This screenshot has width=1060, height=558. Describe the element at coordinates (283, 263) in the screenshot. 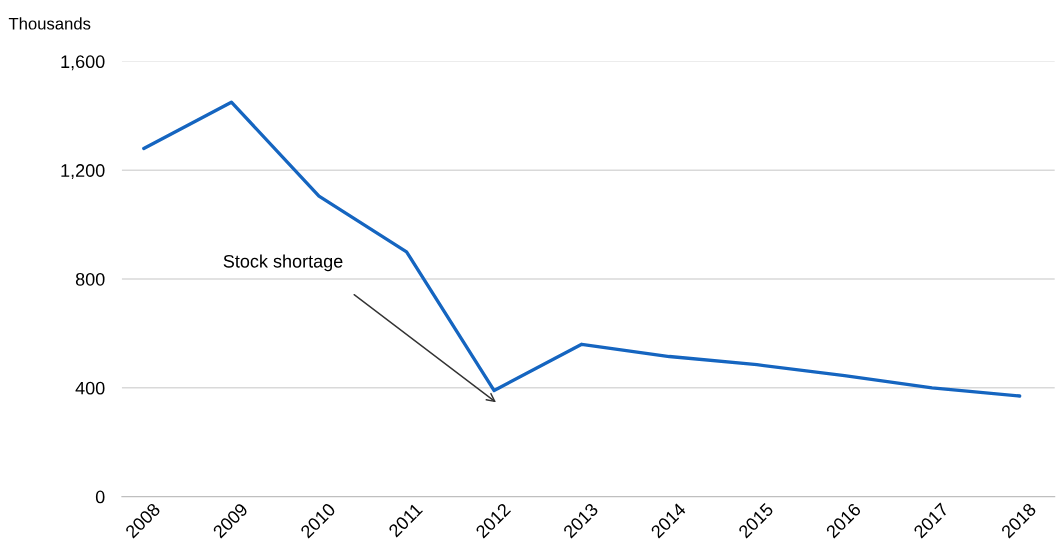

I see `annotation: Stock shortage` at that location.